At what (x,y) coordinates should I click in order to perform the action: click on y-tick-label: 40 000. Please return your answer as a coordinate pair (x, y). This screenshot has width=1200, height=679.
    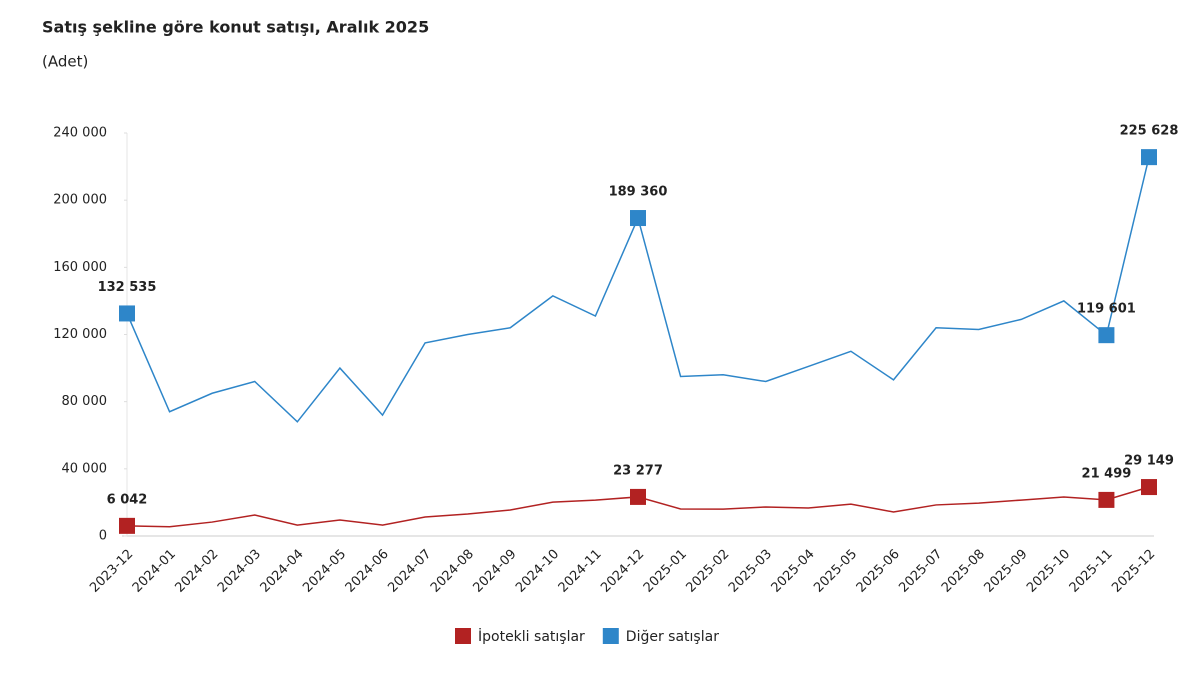
    Looking at the image, I should click on (85, 468).